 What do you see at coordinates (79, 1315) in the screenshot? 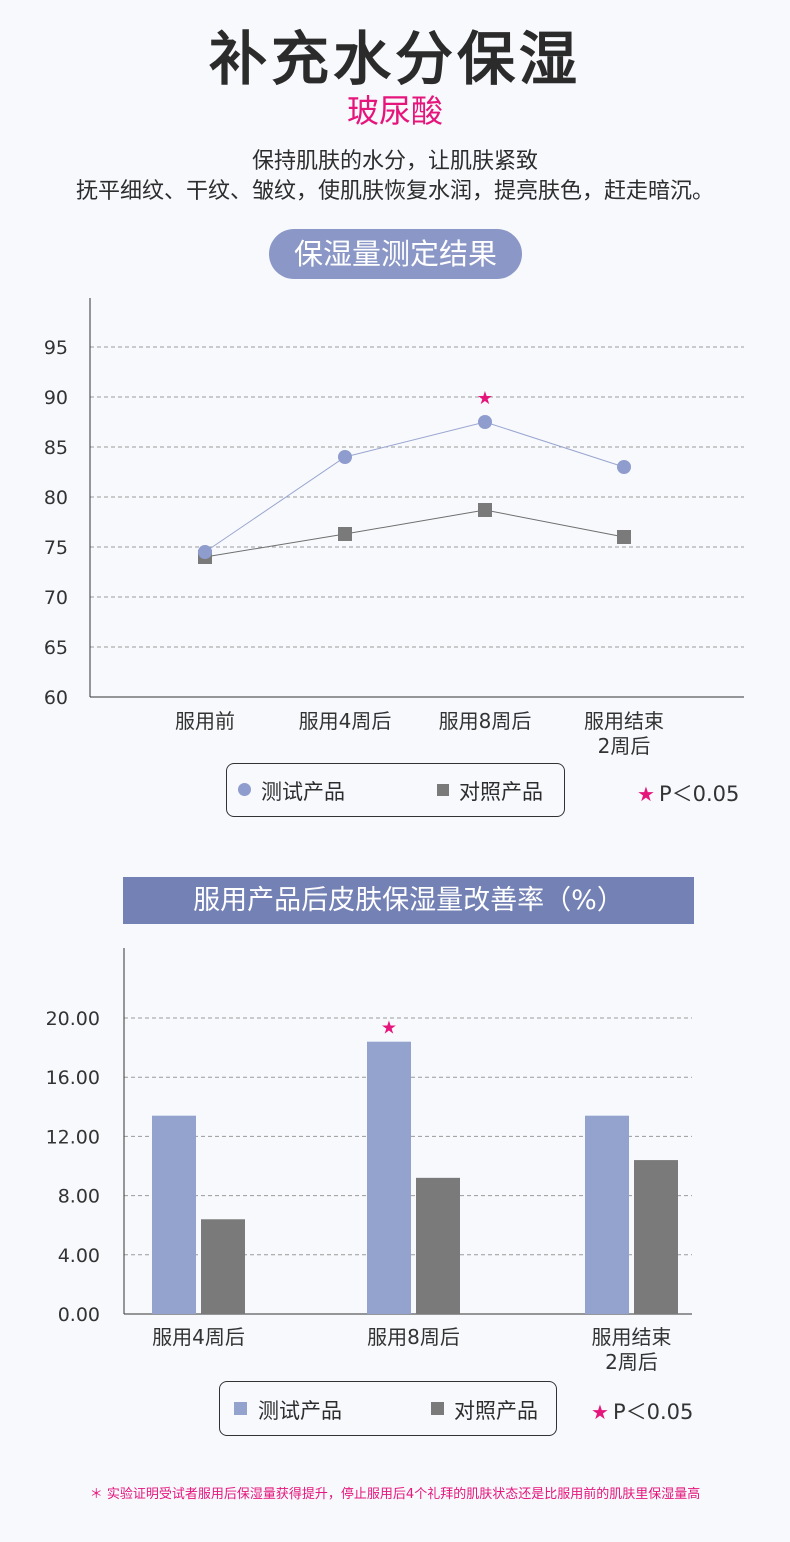
I see `y-tick-label: 0.00` at bounding box center [79, 1315].